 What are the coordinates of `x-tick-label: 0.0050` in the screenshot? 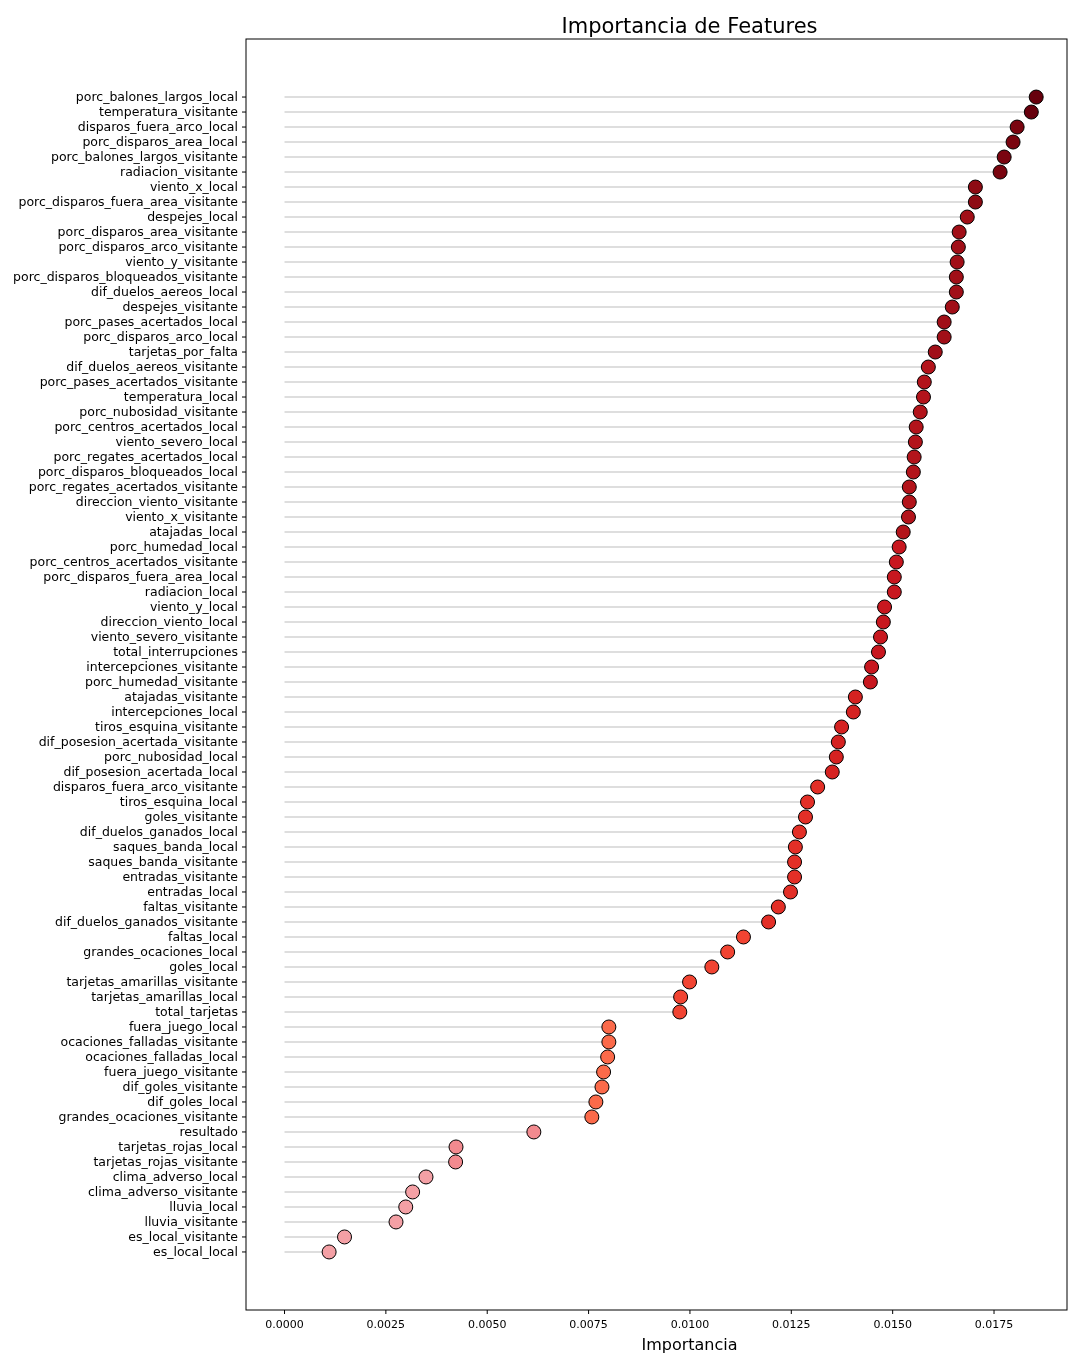 It's located at (487, 1324).